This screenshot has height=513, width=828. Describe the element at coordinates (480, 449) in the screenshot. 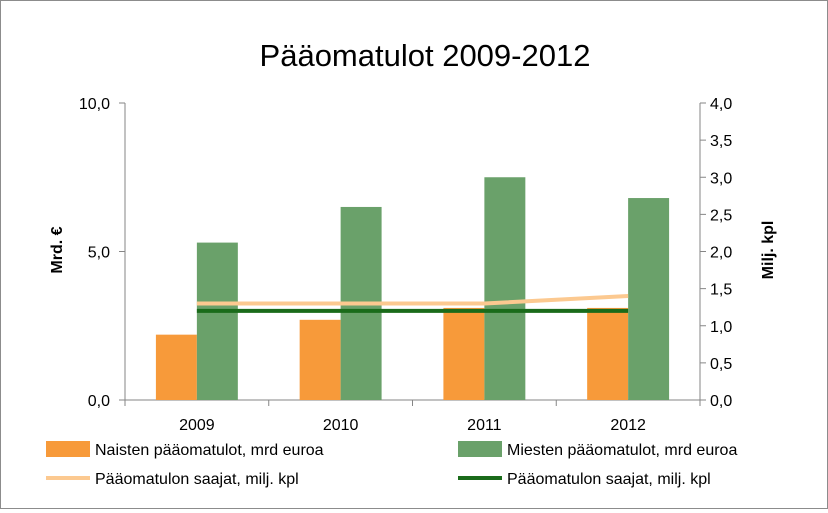

I see `legend-miesten-swatch` at that location.